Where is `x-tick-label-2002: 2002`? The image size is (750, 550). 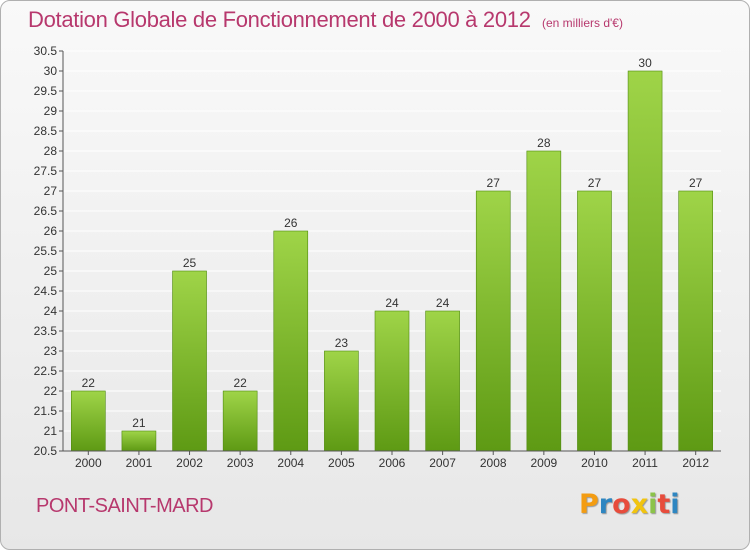 x-tick-label-2002: 2002 is located at coordinates (189, 463).